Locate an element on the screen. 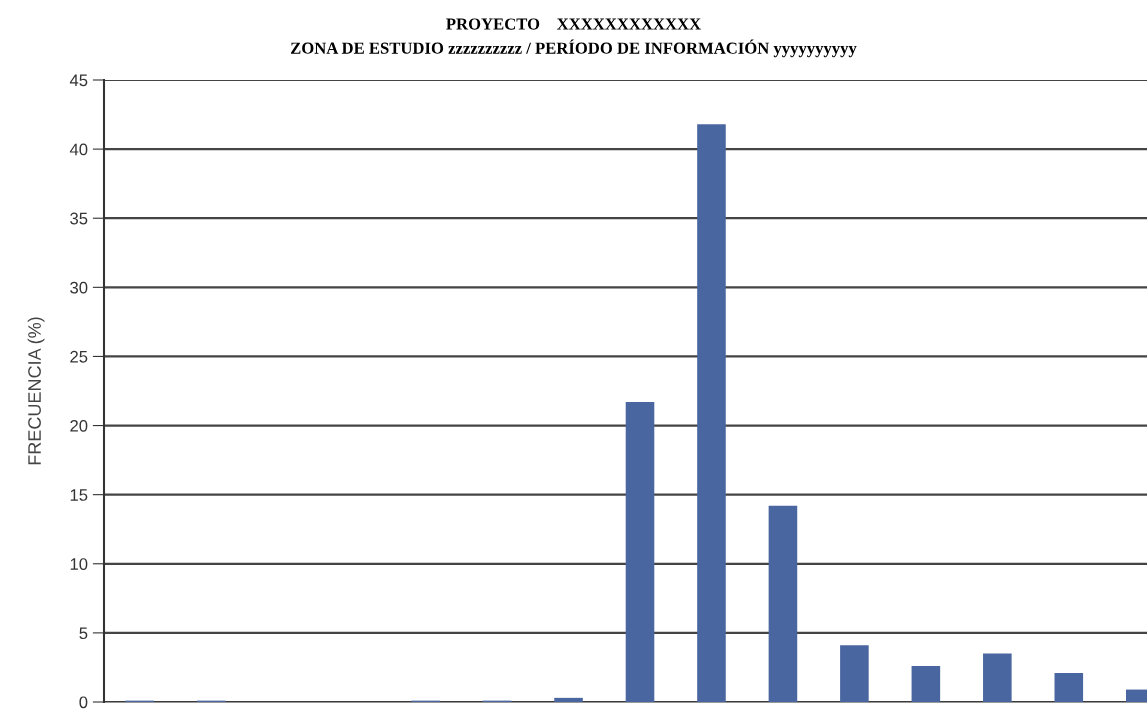  y-tick-label: 10 is located at coordinates (79, 564).